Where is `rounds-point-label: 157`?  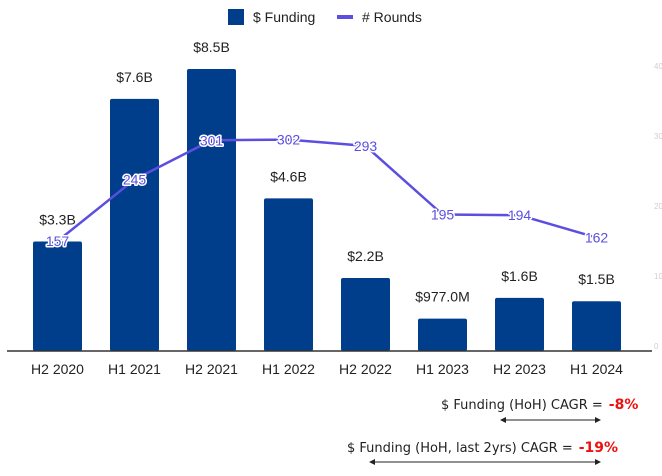 rounds-point-label: 157 is located at coordinates (58, 241).